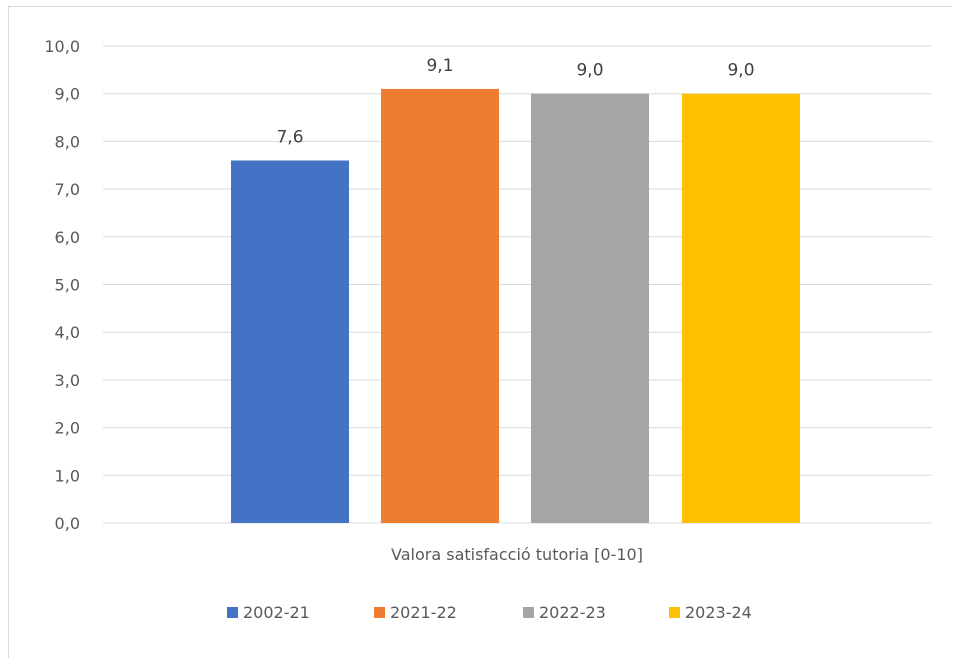 The image size is (954, 658). Describe the element at coordinates (67, 332) in the screenshot. I see `y-tick-label: 4,0` at that location.